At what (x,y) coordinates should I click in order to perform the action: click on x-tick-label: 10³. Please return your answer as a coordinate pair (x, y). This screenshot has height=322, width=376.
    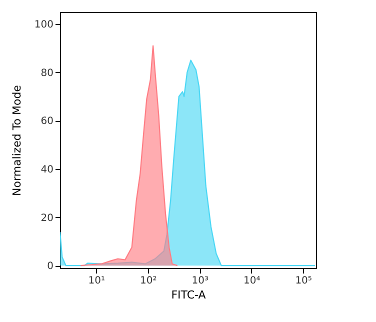
    Looking at the image, I should click on (200, 281).